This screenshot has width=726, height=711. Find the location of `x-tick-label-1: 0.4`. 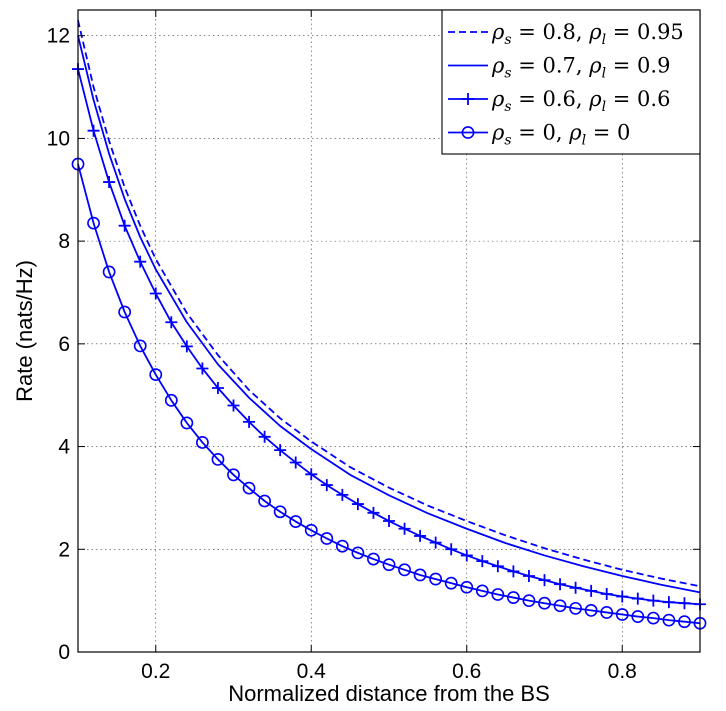

x-tick-label-1: 0.4 is located at coordinates (312, 671).